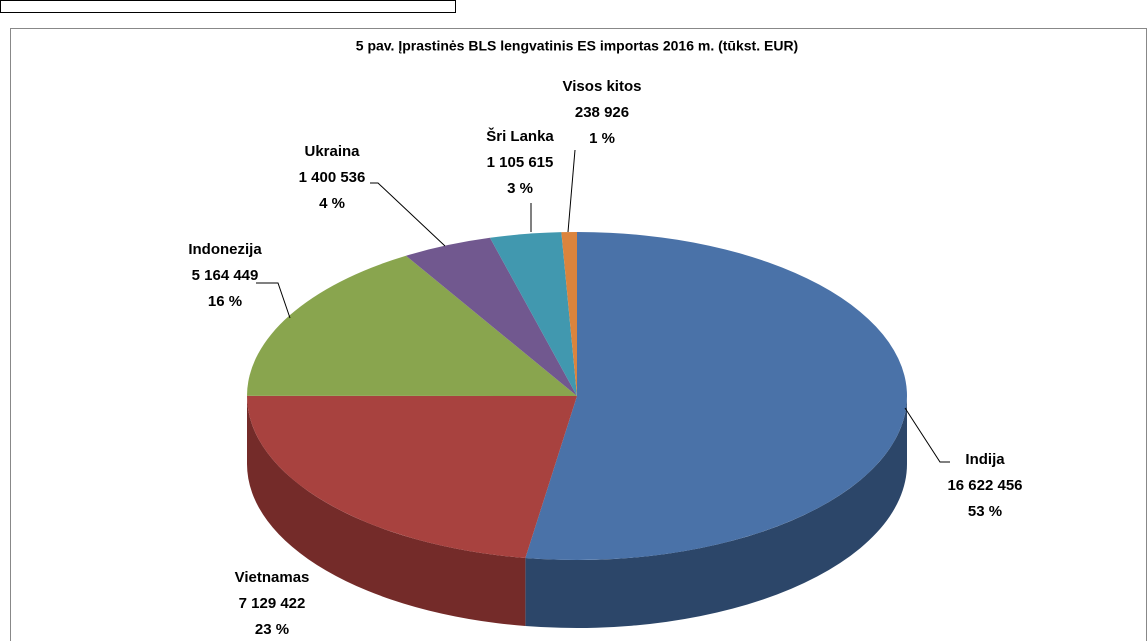 Image resolution: width=1147 pixels, height=641 pixels. I want to click on value-label: 1 400 536, so click(332, 177).